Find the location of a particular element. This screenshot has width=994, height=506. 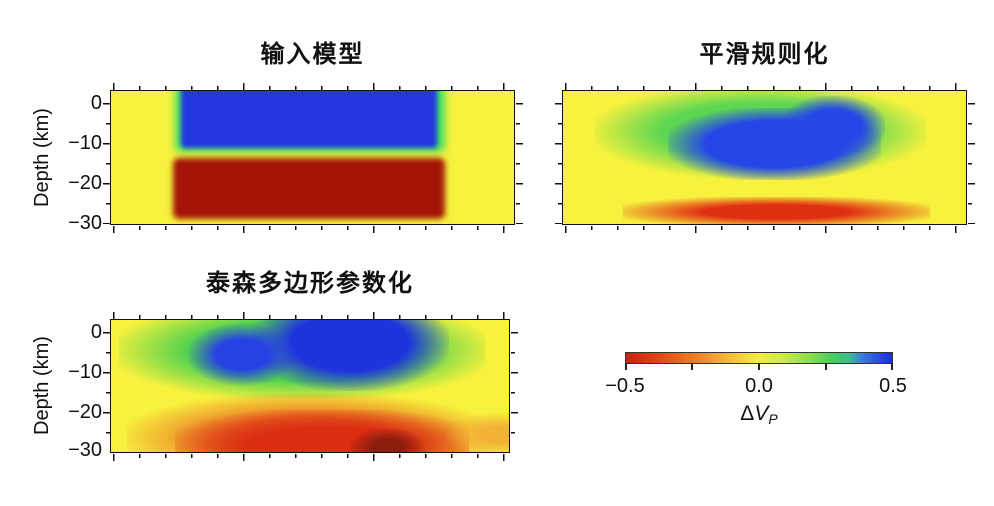

panel-voronoi-parameterization is located at coordinates (310, 386).